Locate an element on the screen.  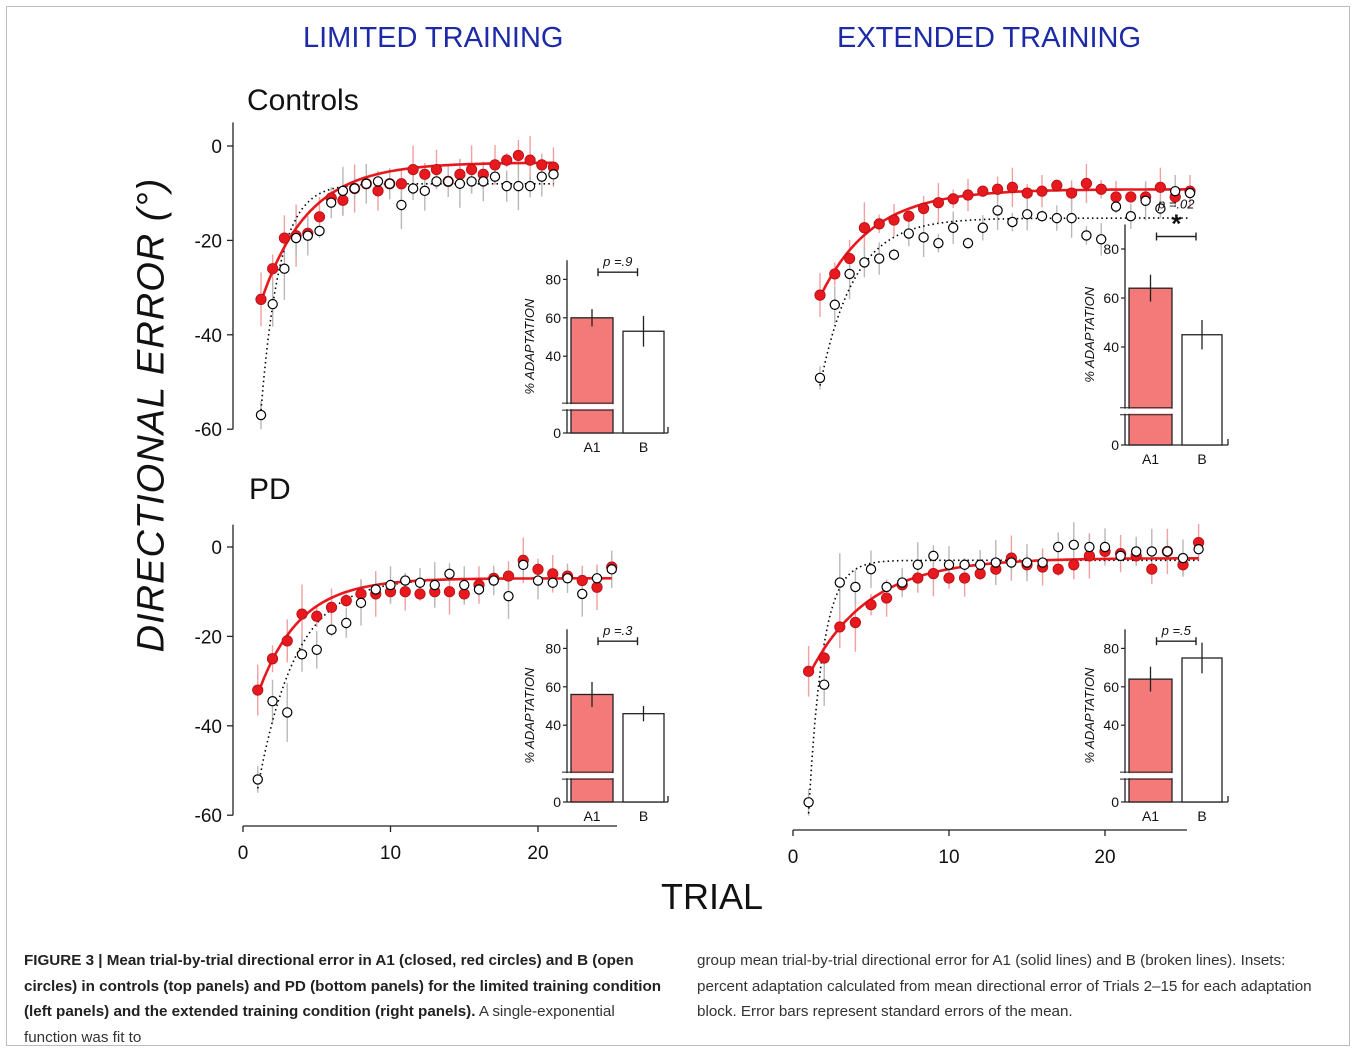
extended-pd-inset-category-label: B is located at coordinates (1201, 816).